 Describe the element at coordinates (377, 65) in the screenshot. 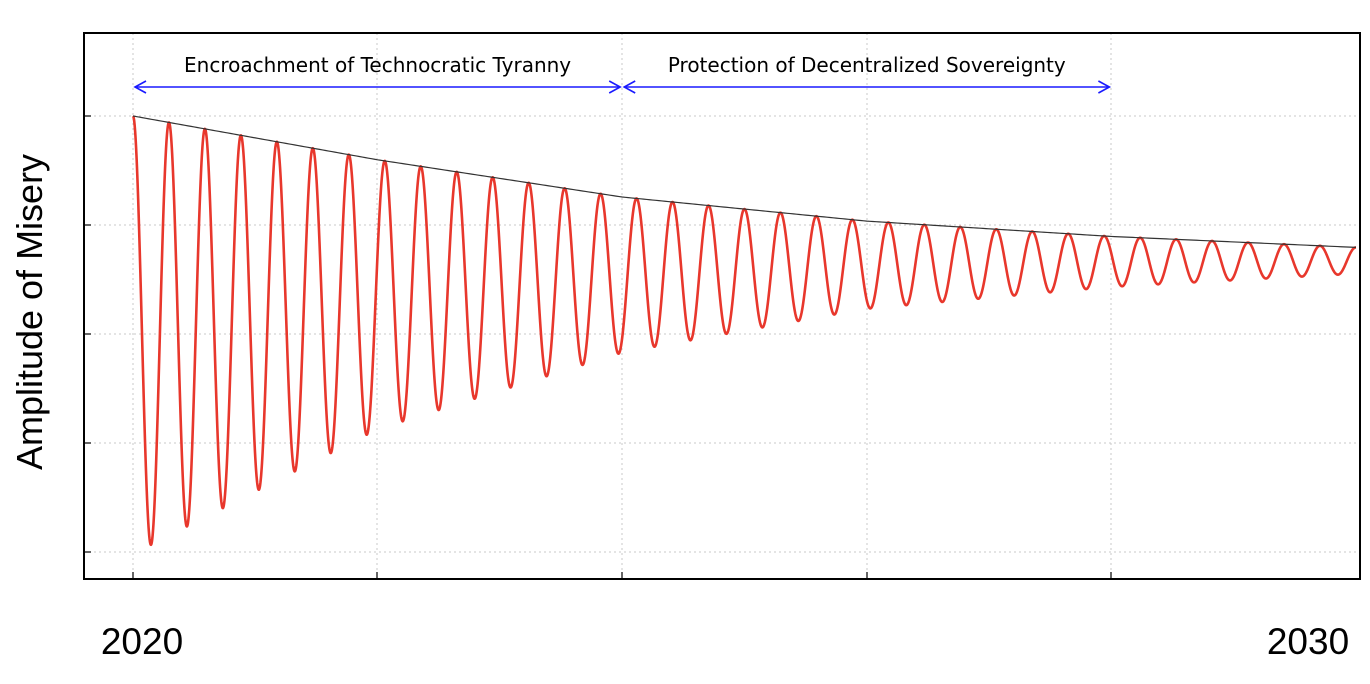

I see `annotation-label: Encroachment of Technocratic Tyranny` at that location.